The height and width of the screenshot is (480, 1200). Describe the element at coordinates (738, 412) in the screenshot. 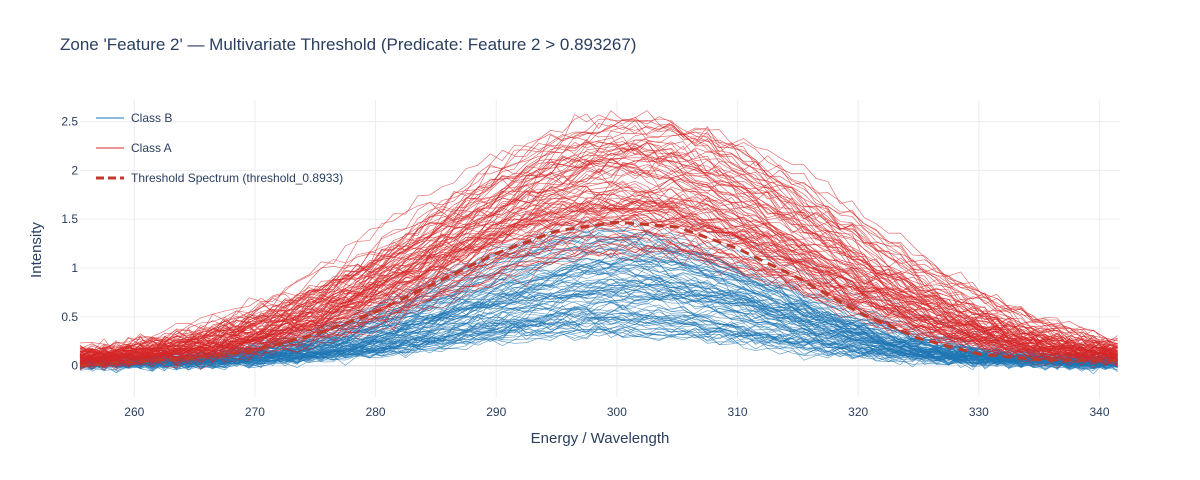

I see `x-tick-label: 310` at that location.